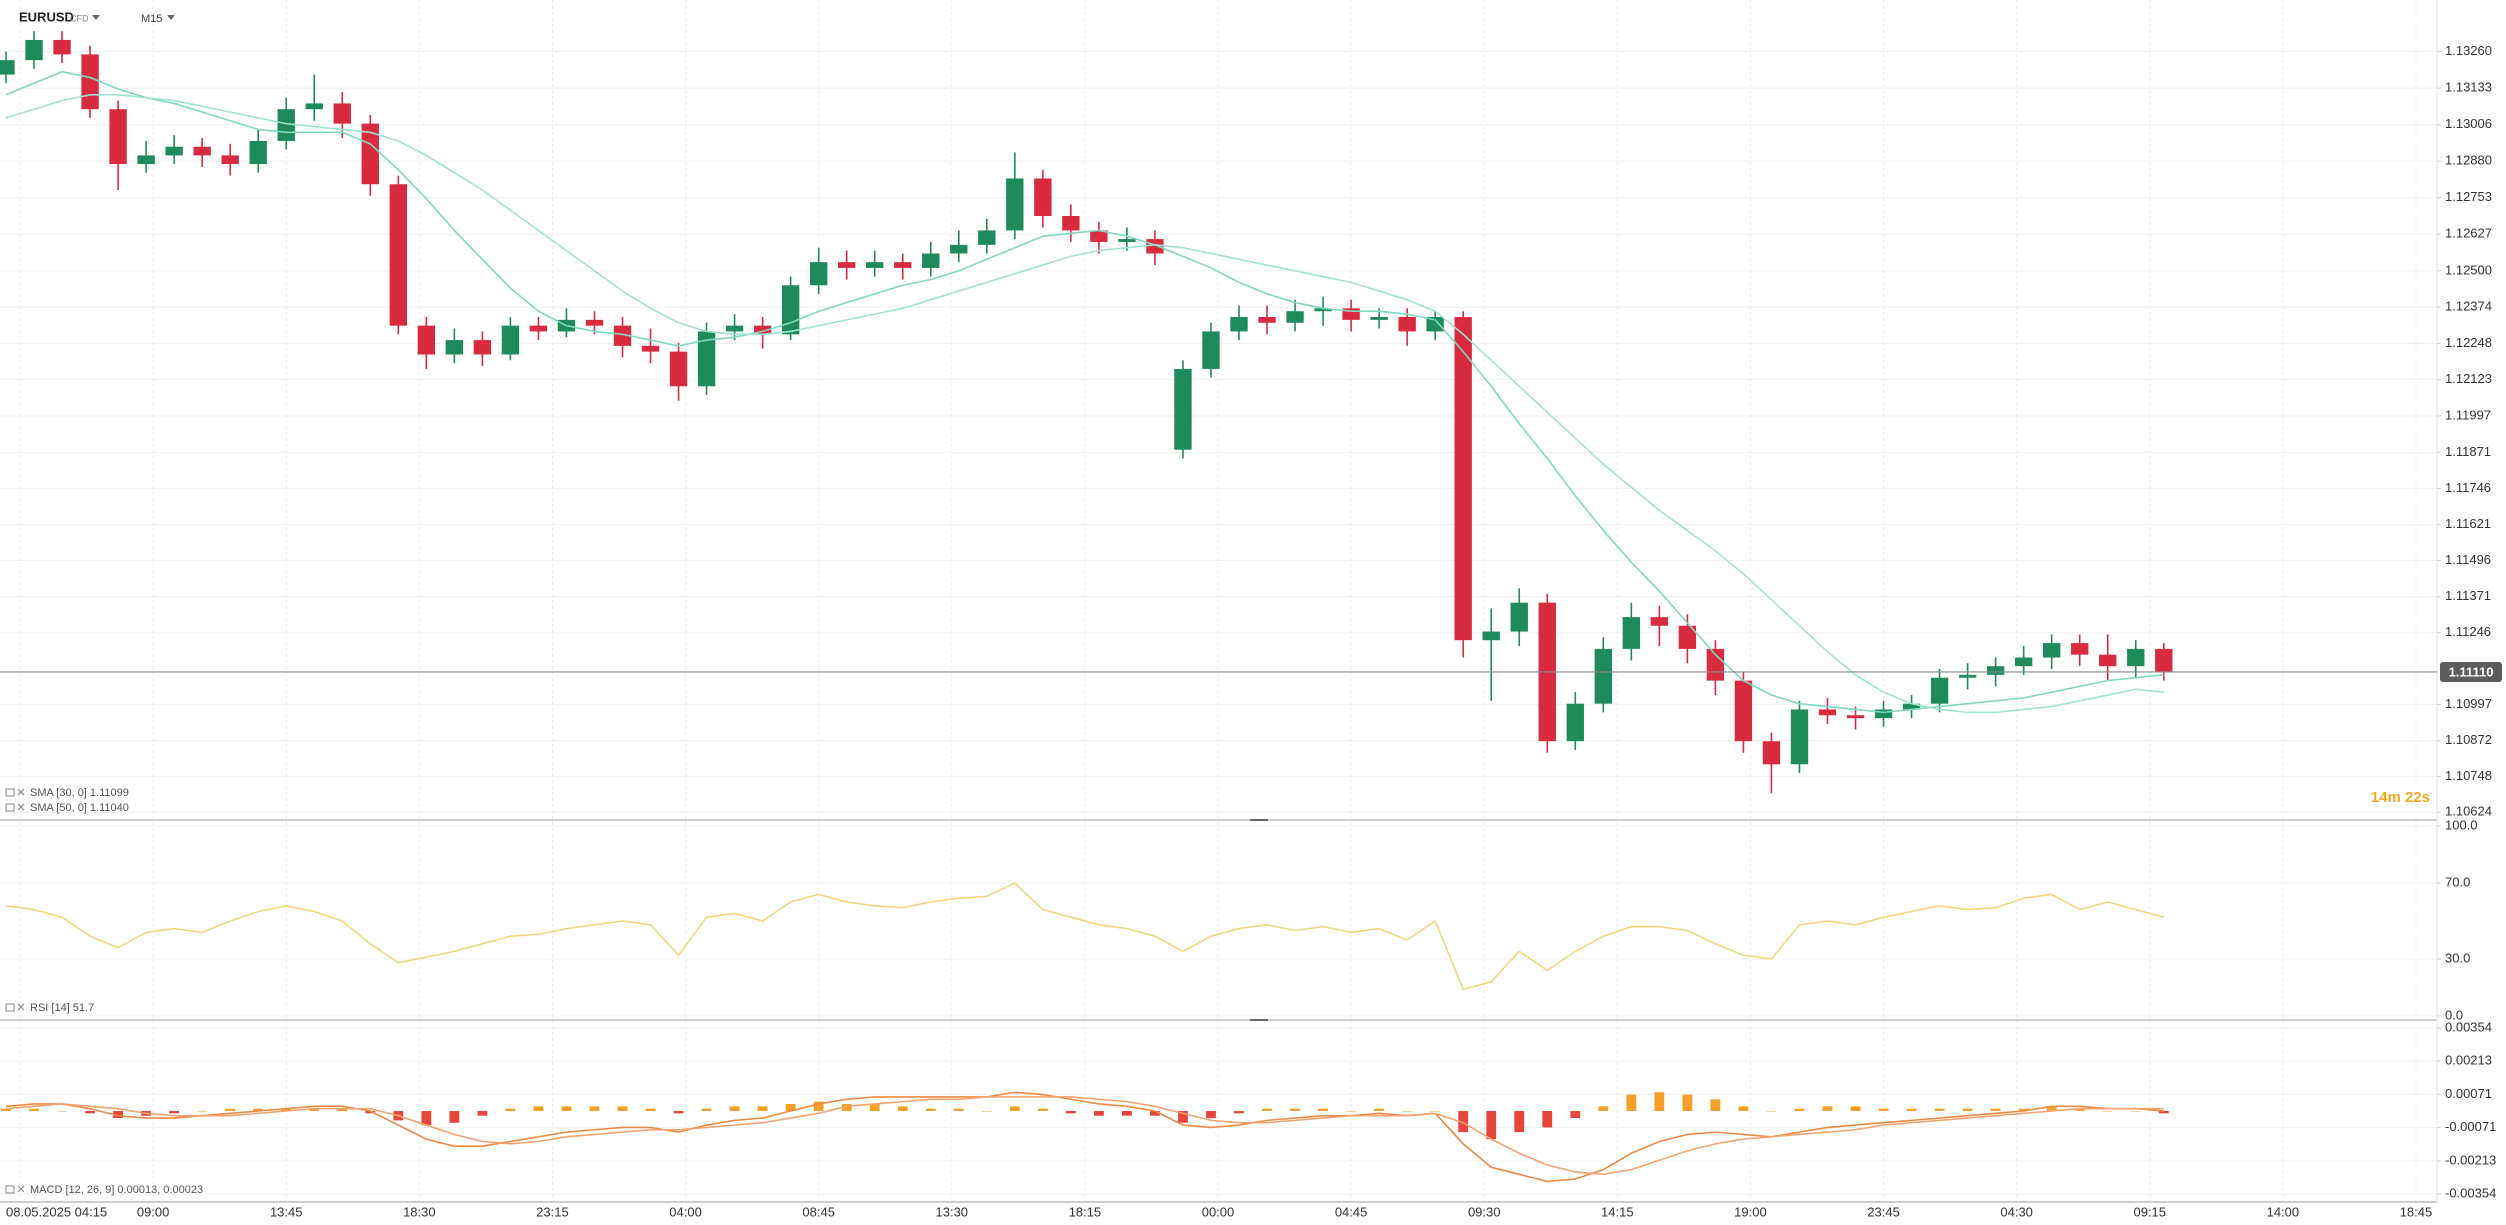  Describe the element at coordinates (1218, 1211) in the screenshot. I see `x-tick-label: 00:00` at that location.